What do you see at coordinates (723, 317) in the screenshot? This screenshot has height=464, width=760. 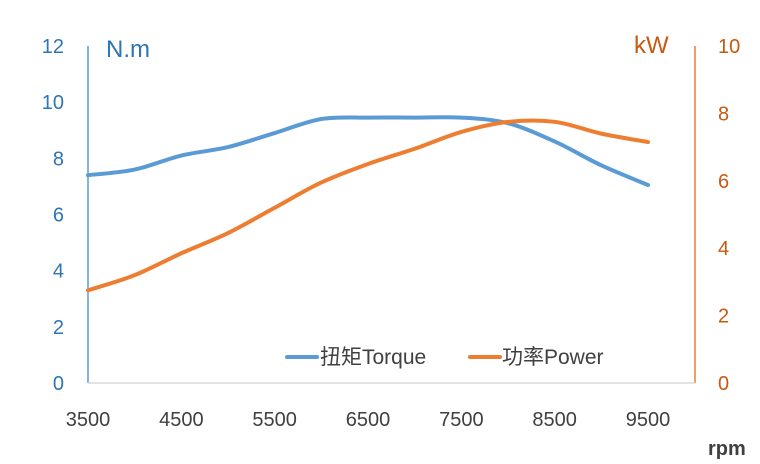 I see `right-tick-label: 2` at bounding box center [723, 317].